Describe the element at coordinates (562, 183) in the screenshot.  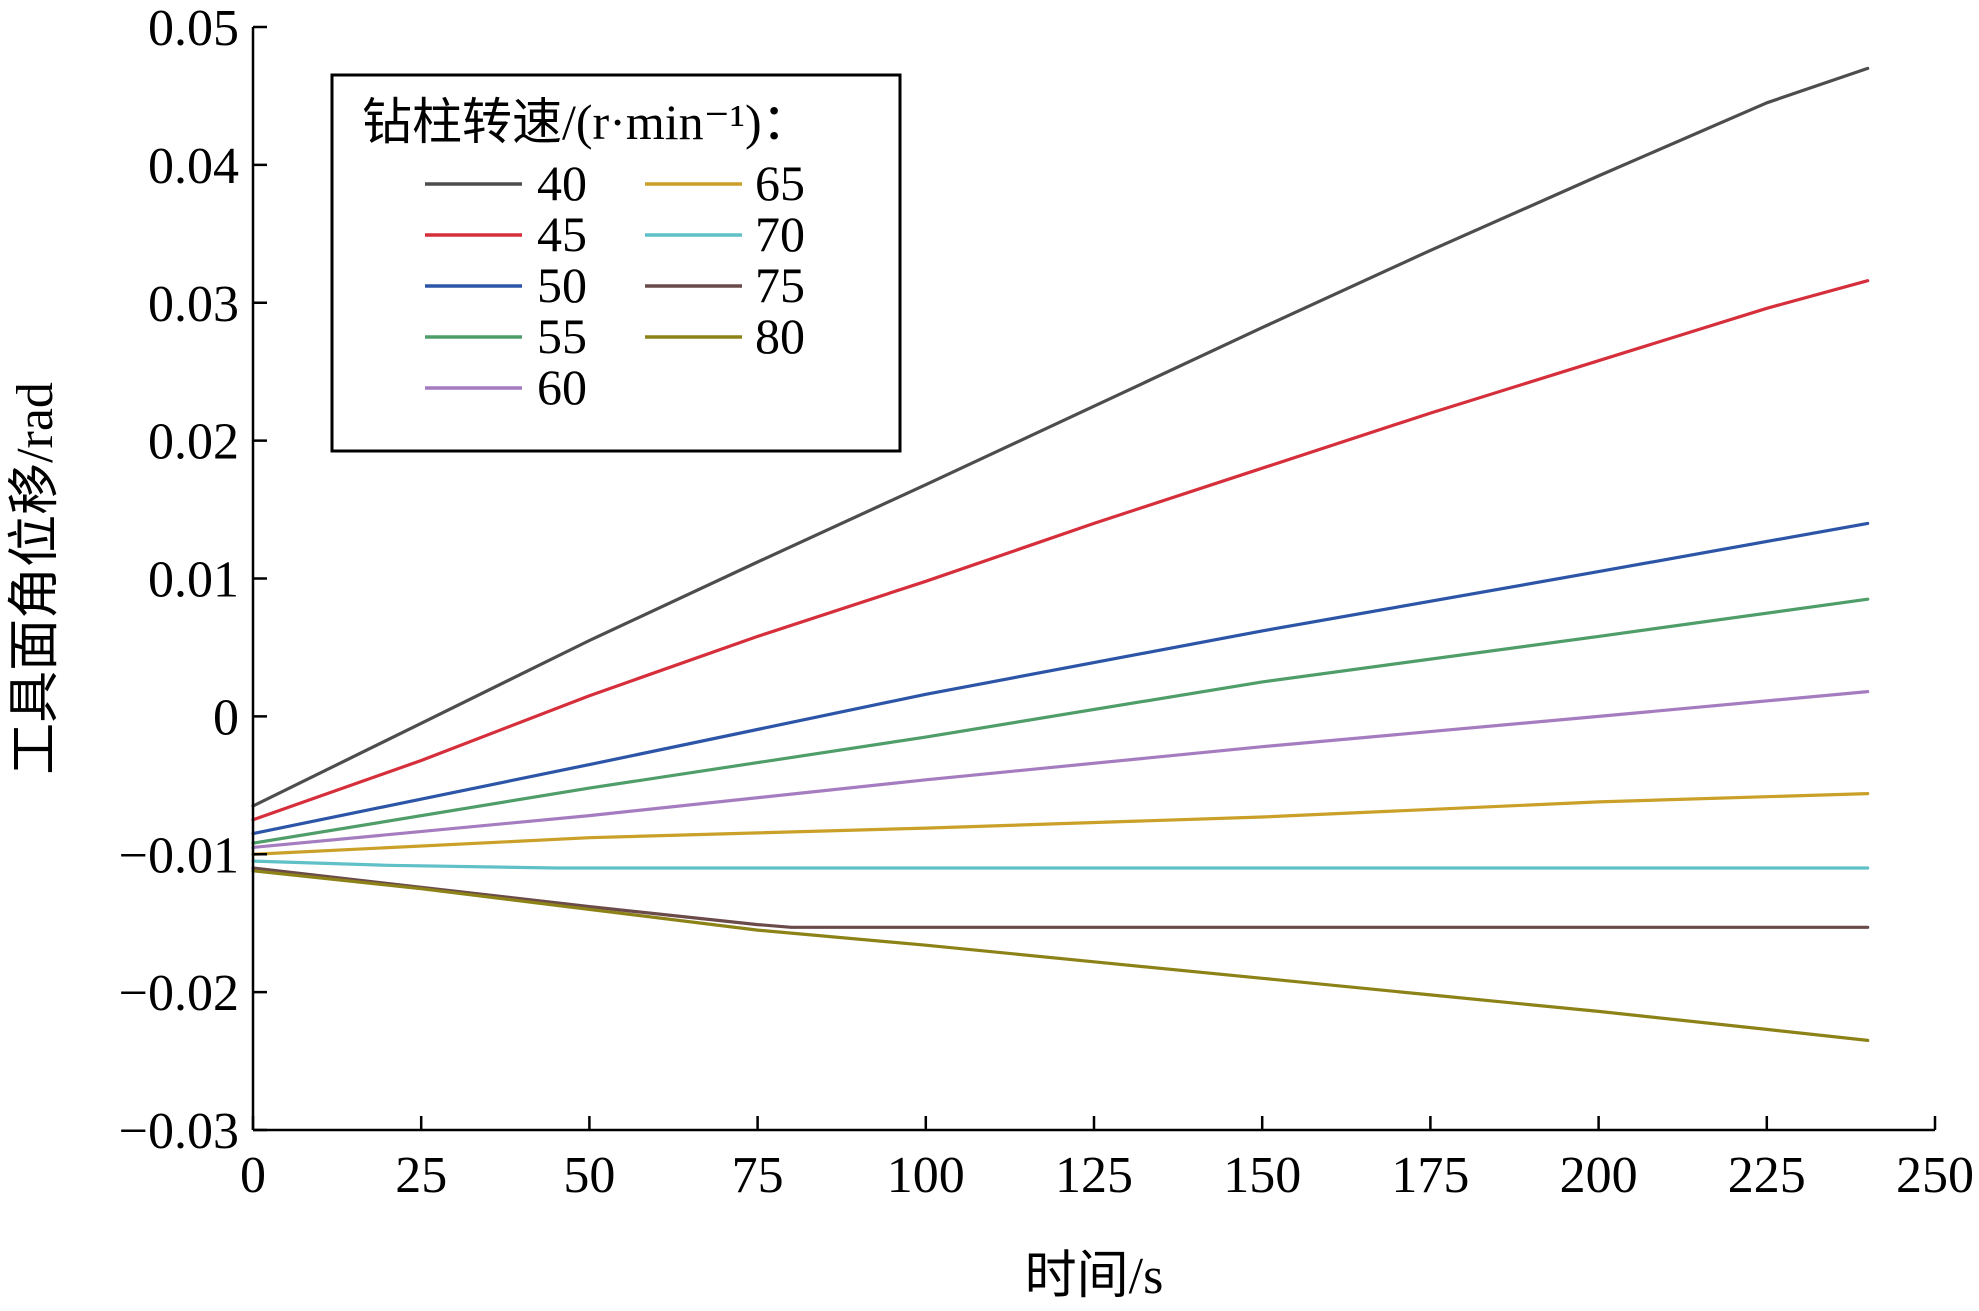
I see `legend-label-40: 40` at that location.